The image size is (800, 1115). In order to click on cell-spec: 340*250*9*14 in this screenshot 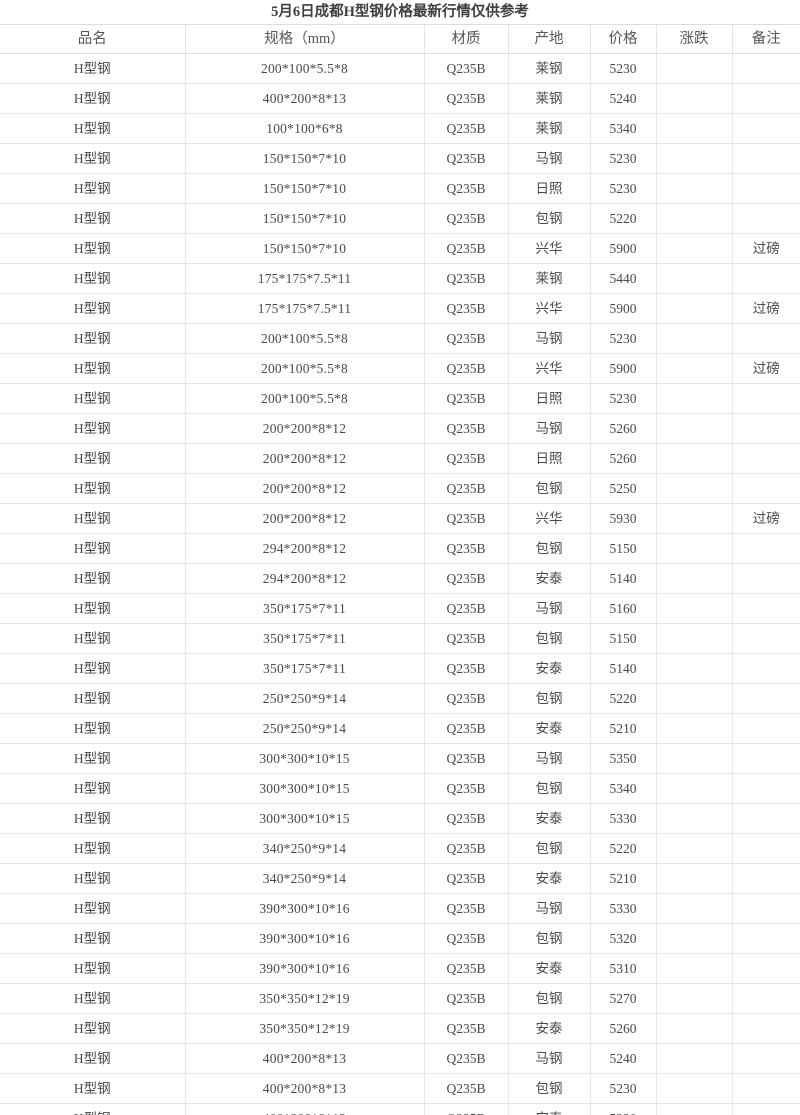, I will do `click(305, 848)`.